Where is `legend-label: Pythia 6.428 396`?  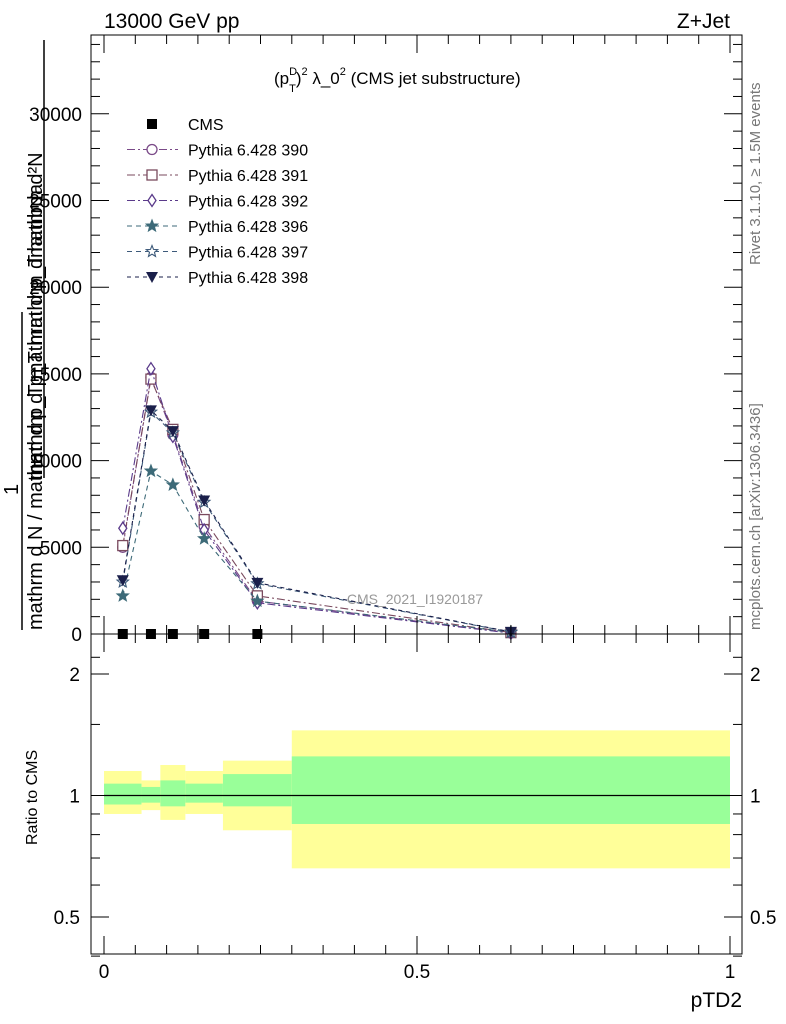 legend-label: Pythia 6.428 396 is located at coordinates (248, 227).